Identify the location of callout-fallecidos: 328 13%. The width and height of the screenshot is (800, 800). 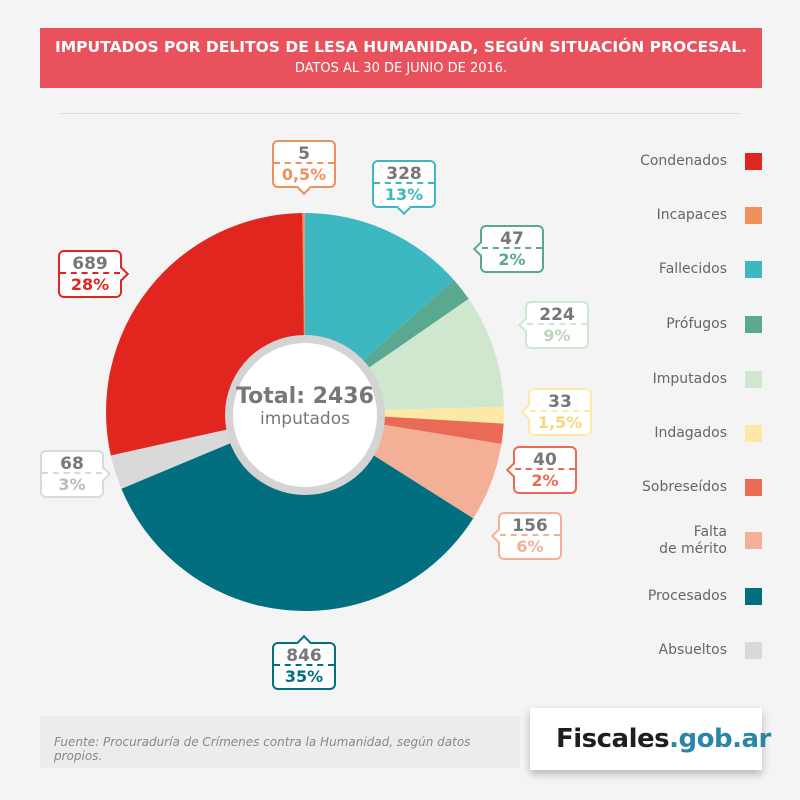
(404, 188).